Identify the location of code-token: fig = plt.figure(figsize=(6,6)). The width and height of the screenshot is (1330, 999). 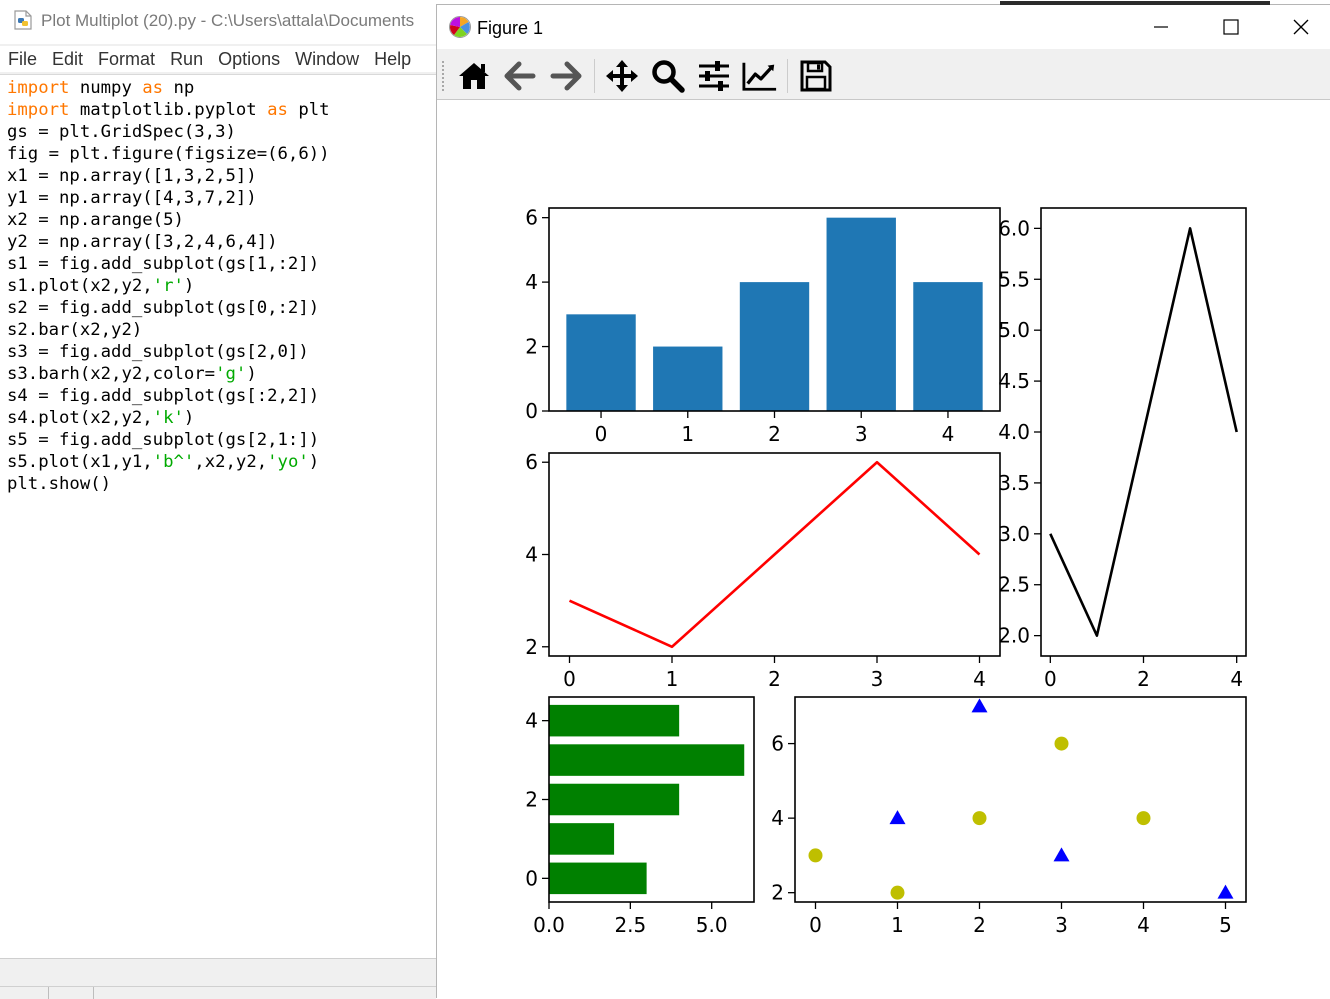
(168, 154).